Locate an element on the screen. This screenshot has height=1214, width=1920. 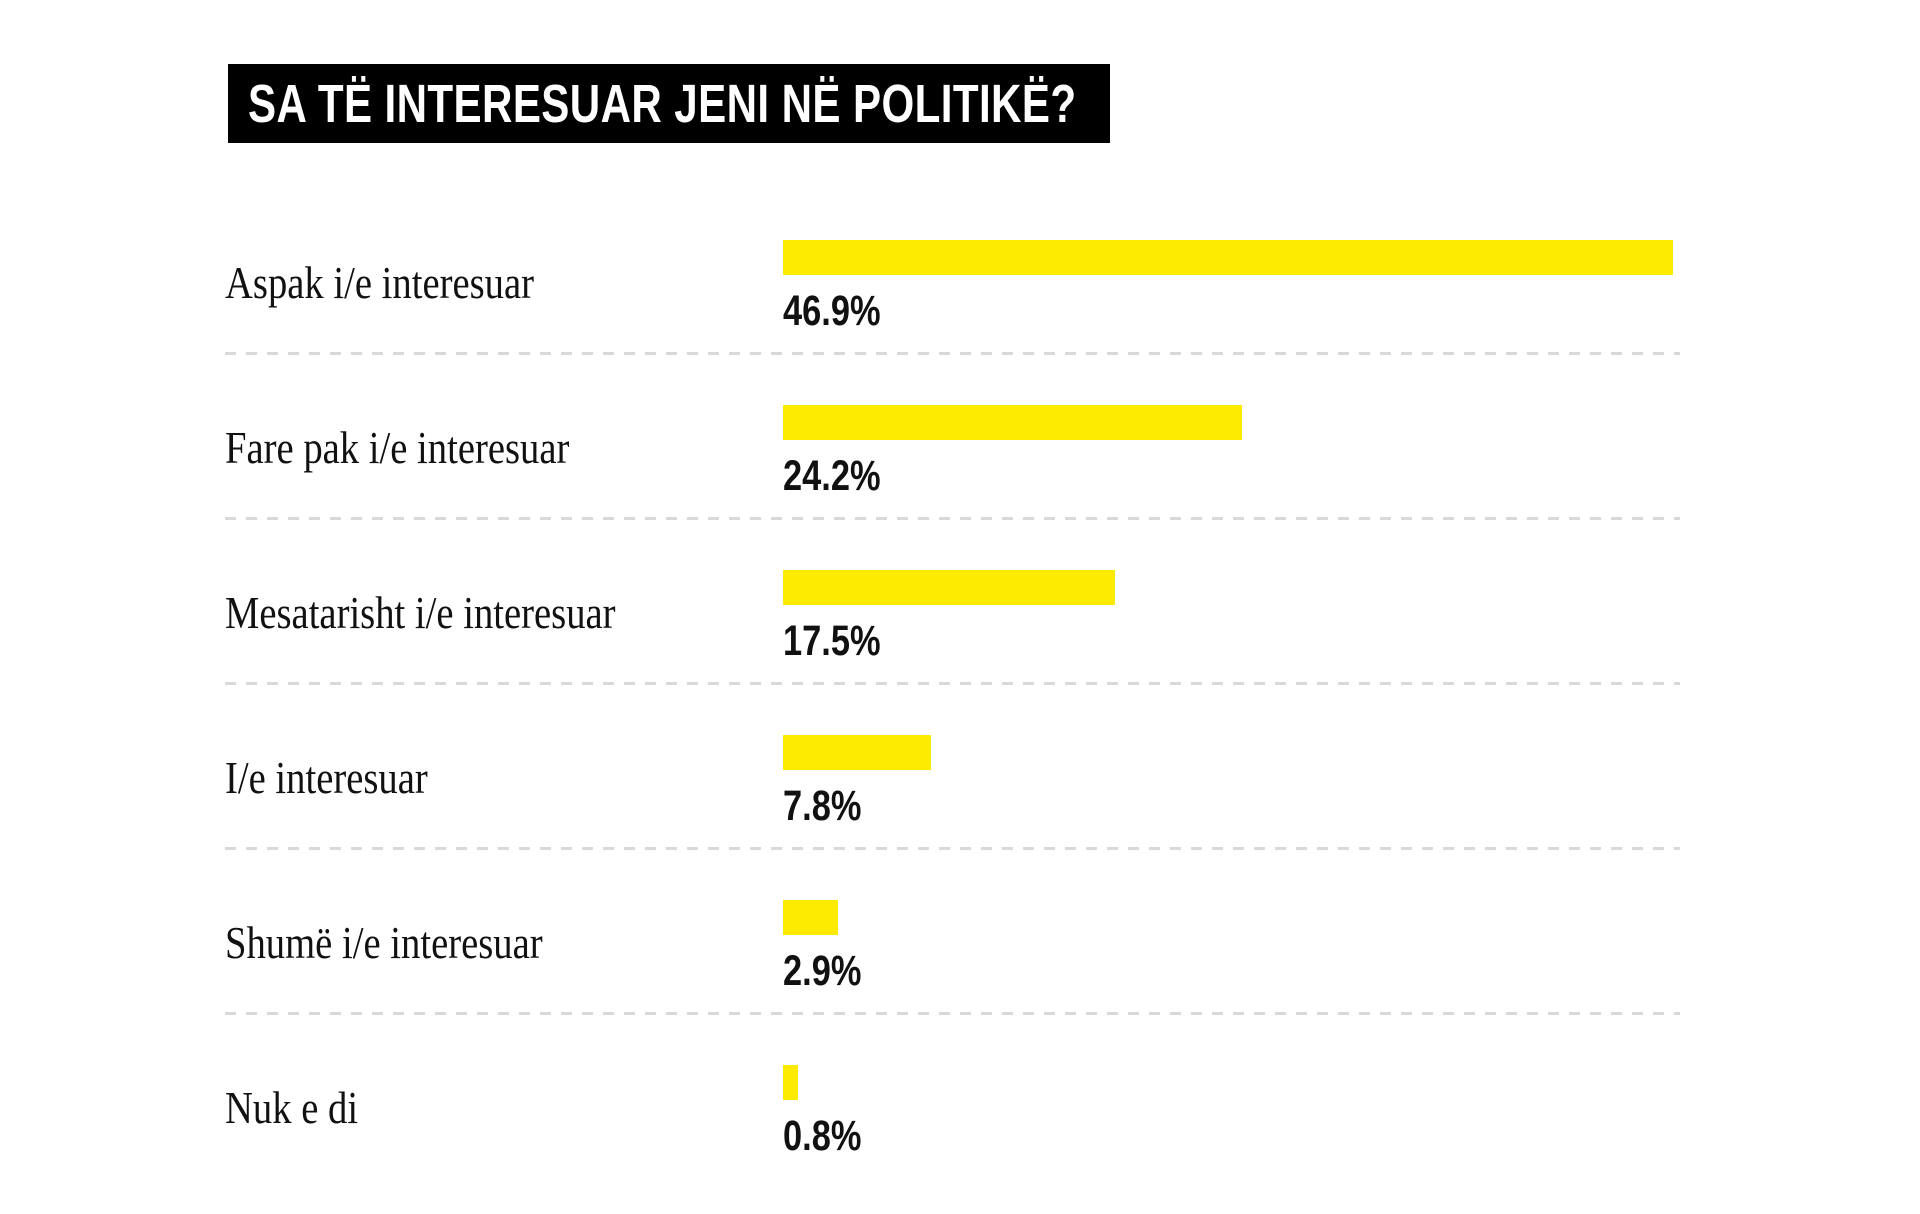
chart-row: Nuk e di 0.8% is located at coordinates (952, 1097).